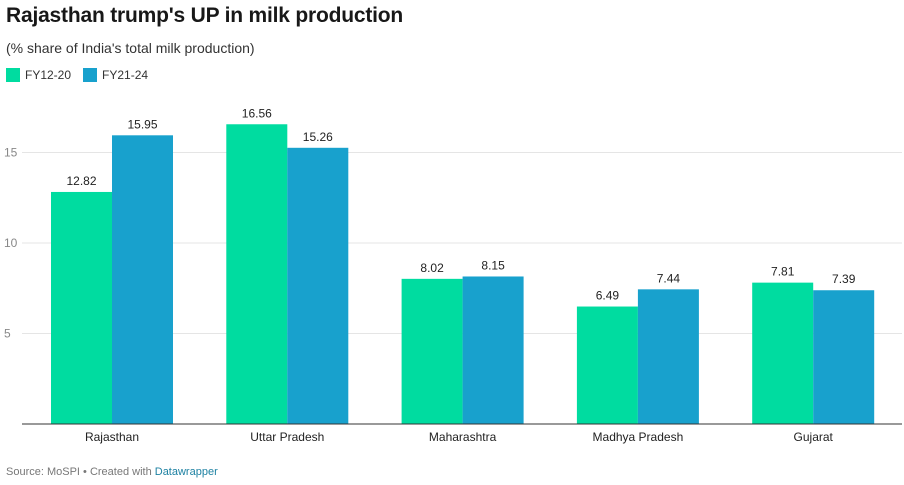  I want to click on y-tick-label-10: 10, so click(11, 243).